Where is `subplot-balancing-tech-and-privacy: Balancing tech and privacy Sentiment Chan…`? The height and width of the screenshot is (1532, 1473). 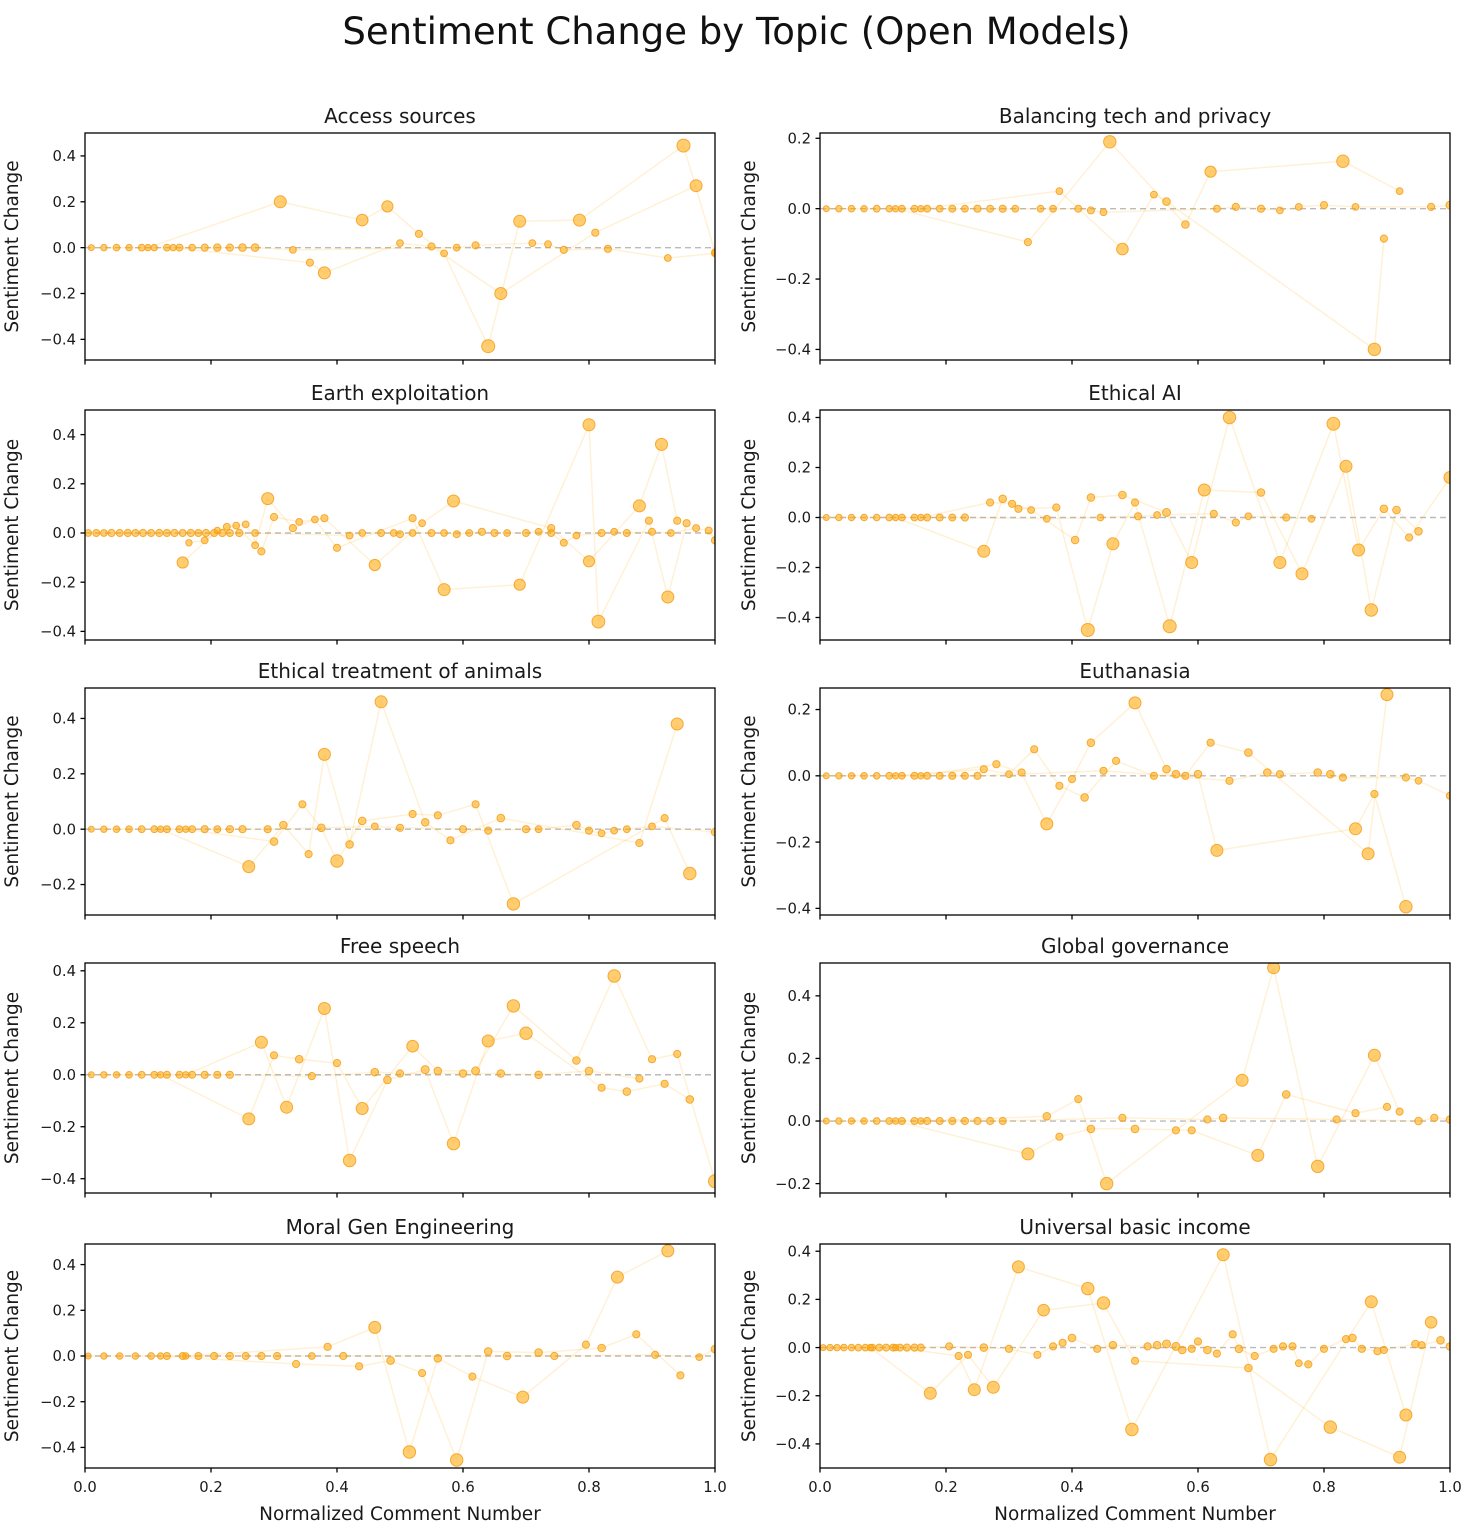 subplot-balancing-tech-and-privacy: Balancing tech and privacy Sentiment Chan… is located at coordinates (1105, 240).